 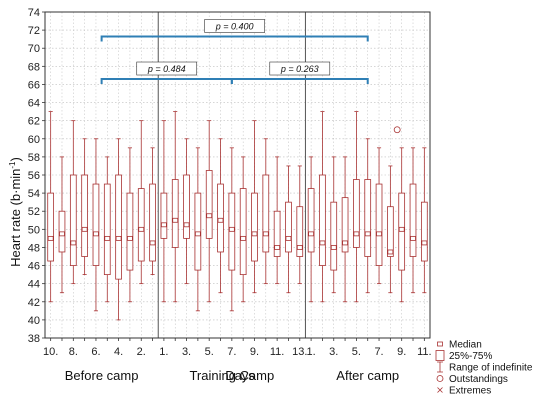 I want to click on outlier-point, so click(x=397, y=130).